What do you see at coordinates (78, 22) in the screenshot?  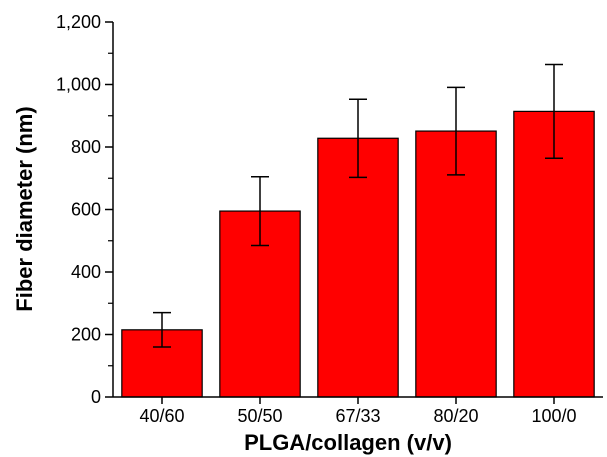 I see `y-tick-label: 1,200` at bounding box center [78, 22].